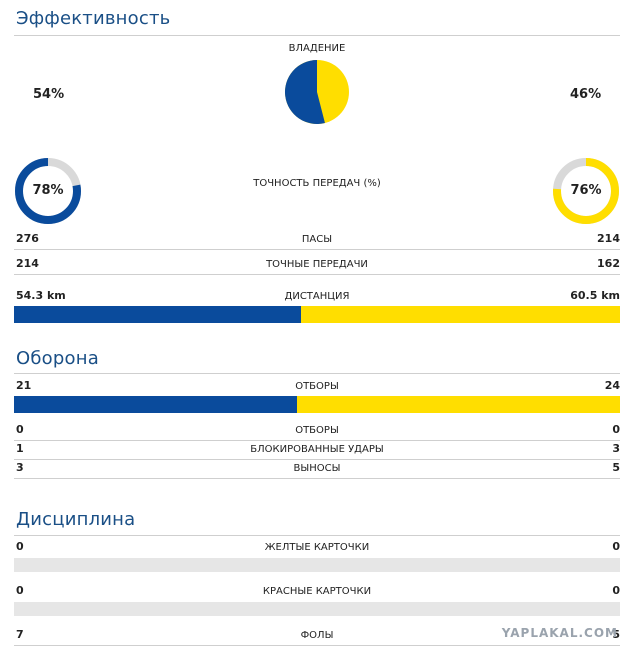 This screenshot has height=665, width=640. What do you see at coordinates (317, 430) in the screenshot?
I see `tackles2-label: ОТБОРЫ` at bounding box center [317, 430].